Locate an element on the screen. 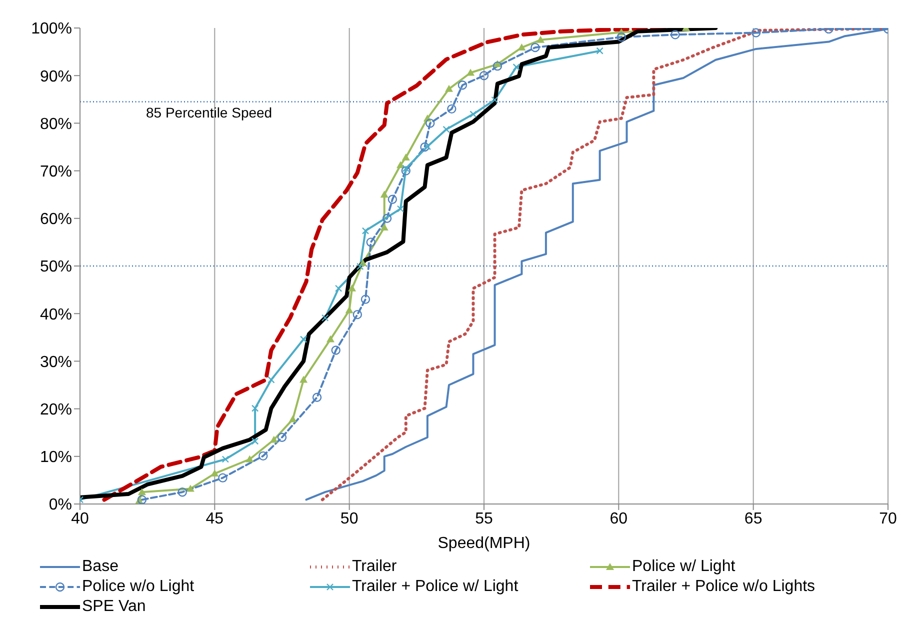  legend-label: Base is located at coordinates (100, 567).